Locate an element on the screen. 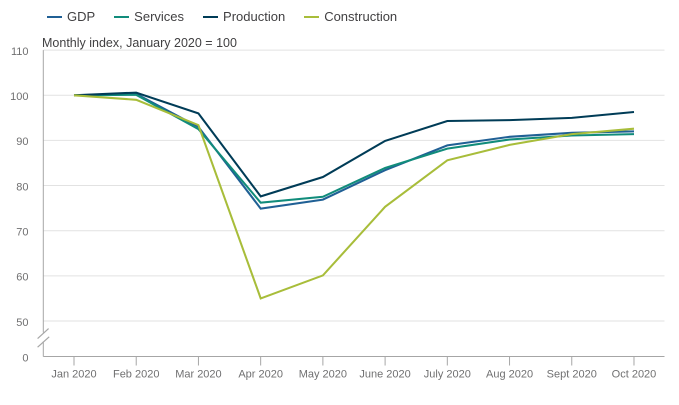 Image resolution: width=679 pixels, height=405 pixels. y-axis-label-60: 60 is located at coordinates (22, 278).